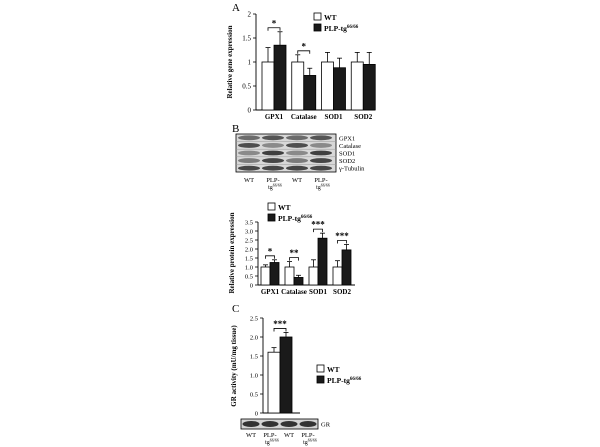 The image size is (600, 447). I want to click on legend-b: WT PLP-tg66/66, so click(290, 212).